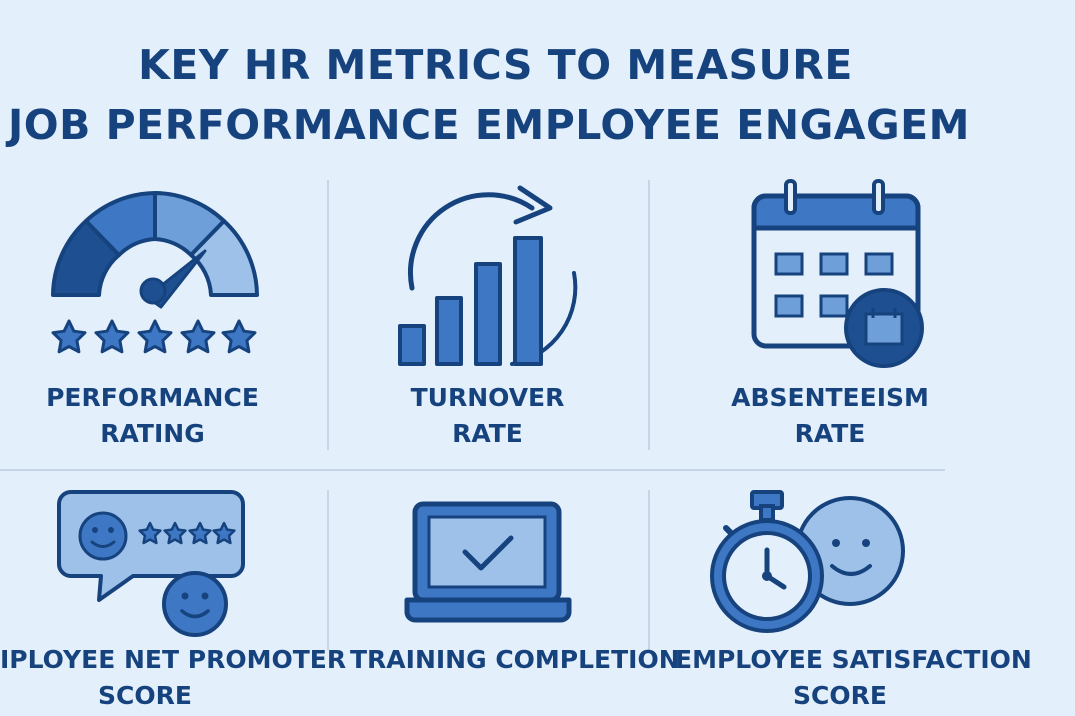 The image size is (1075, 716). What do you see at coordinates (488, 275) in the screenshot?
I see `bar-chart-icon` at bounding box center [488, 275].